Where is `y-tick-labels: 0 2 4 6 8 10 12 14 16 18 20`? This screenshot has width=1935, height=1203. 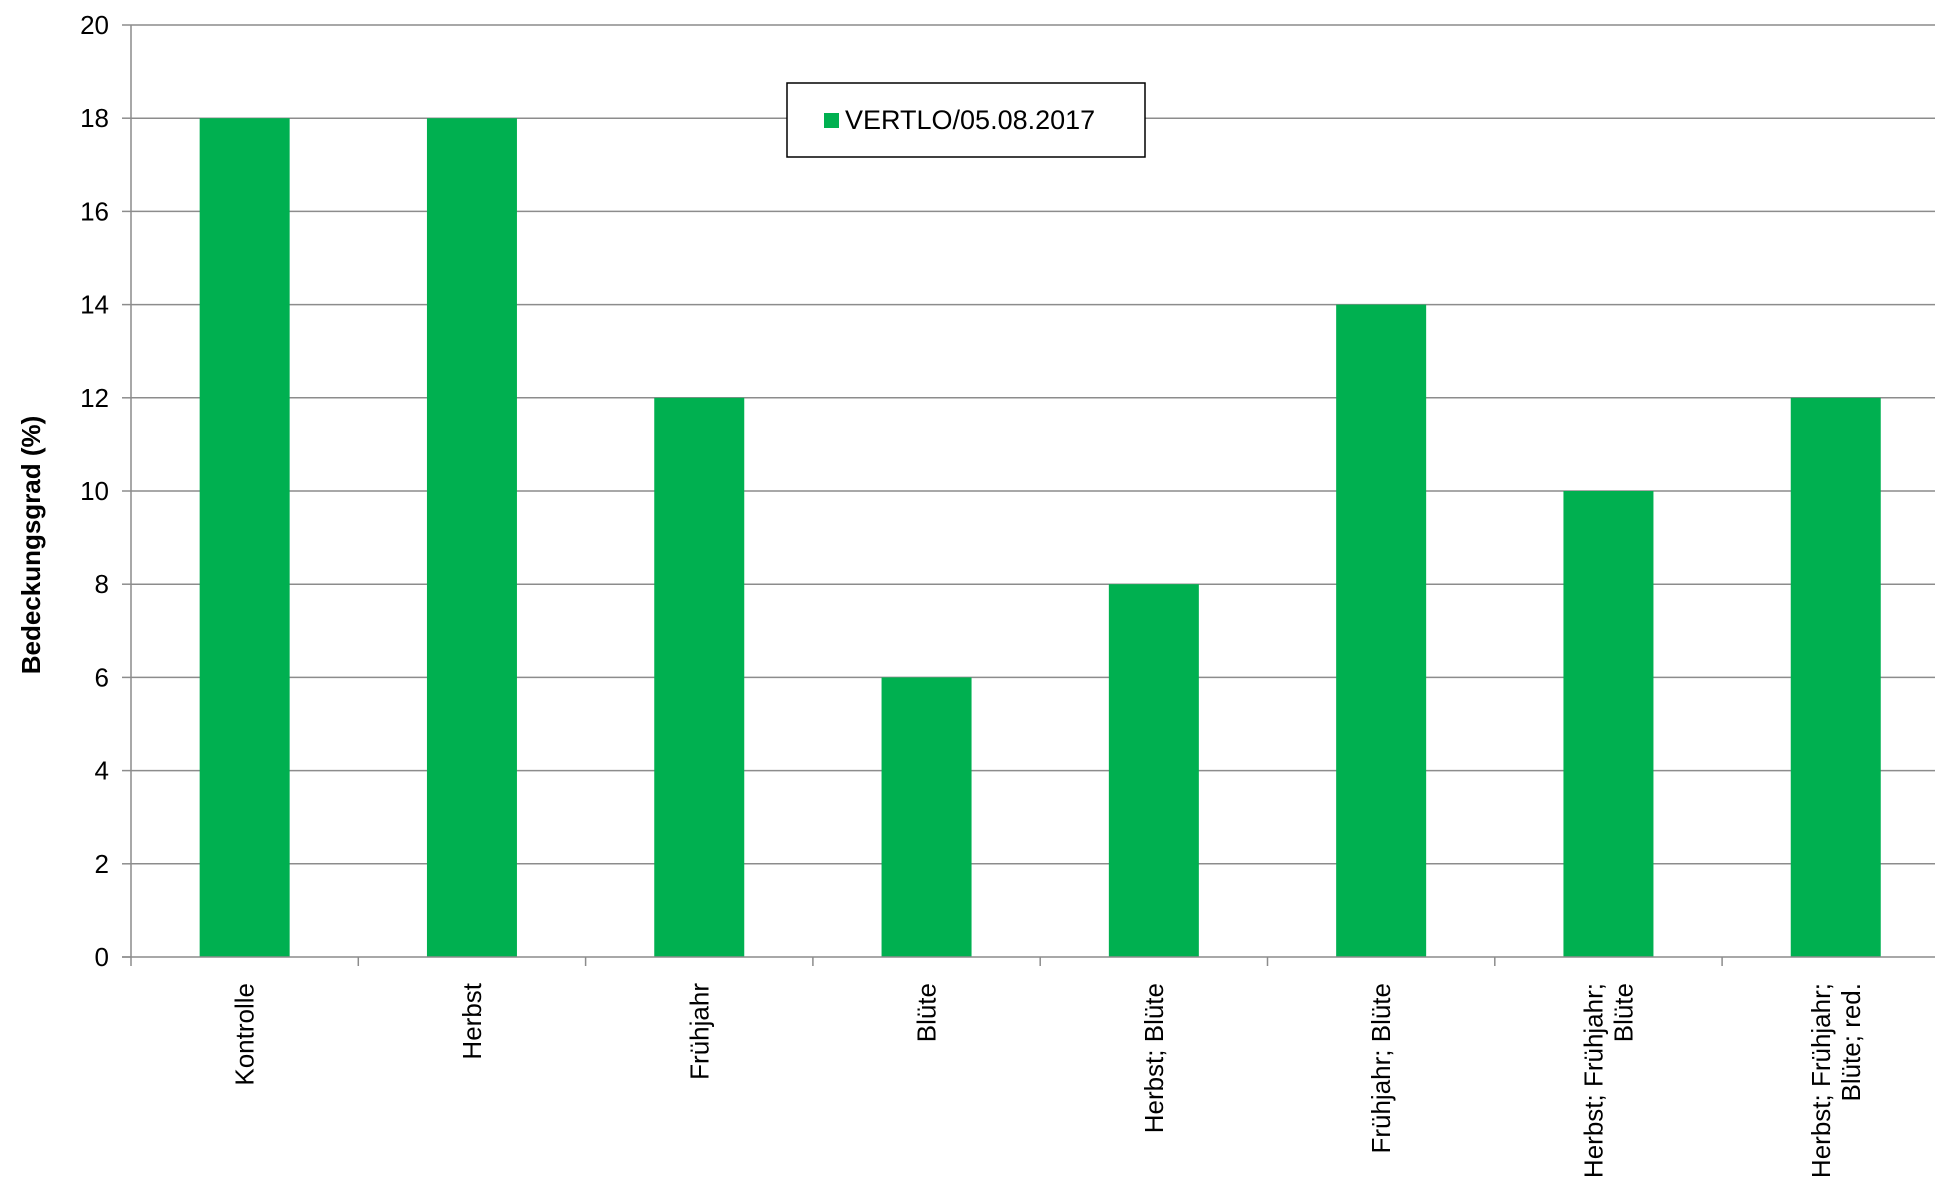 y-tick-labels: 0 2 4 6 8 10 12 14 16 18 20 is located at coordinates (94, 491).